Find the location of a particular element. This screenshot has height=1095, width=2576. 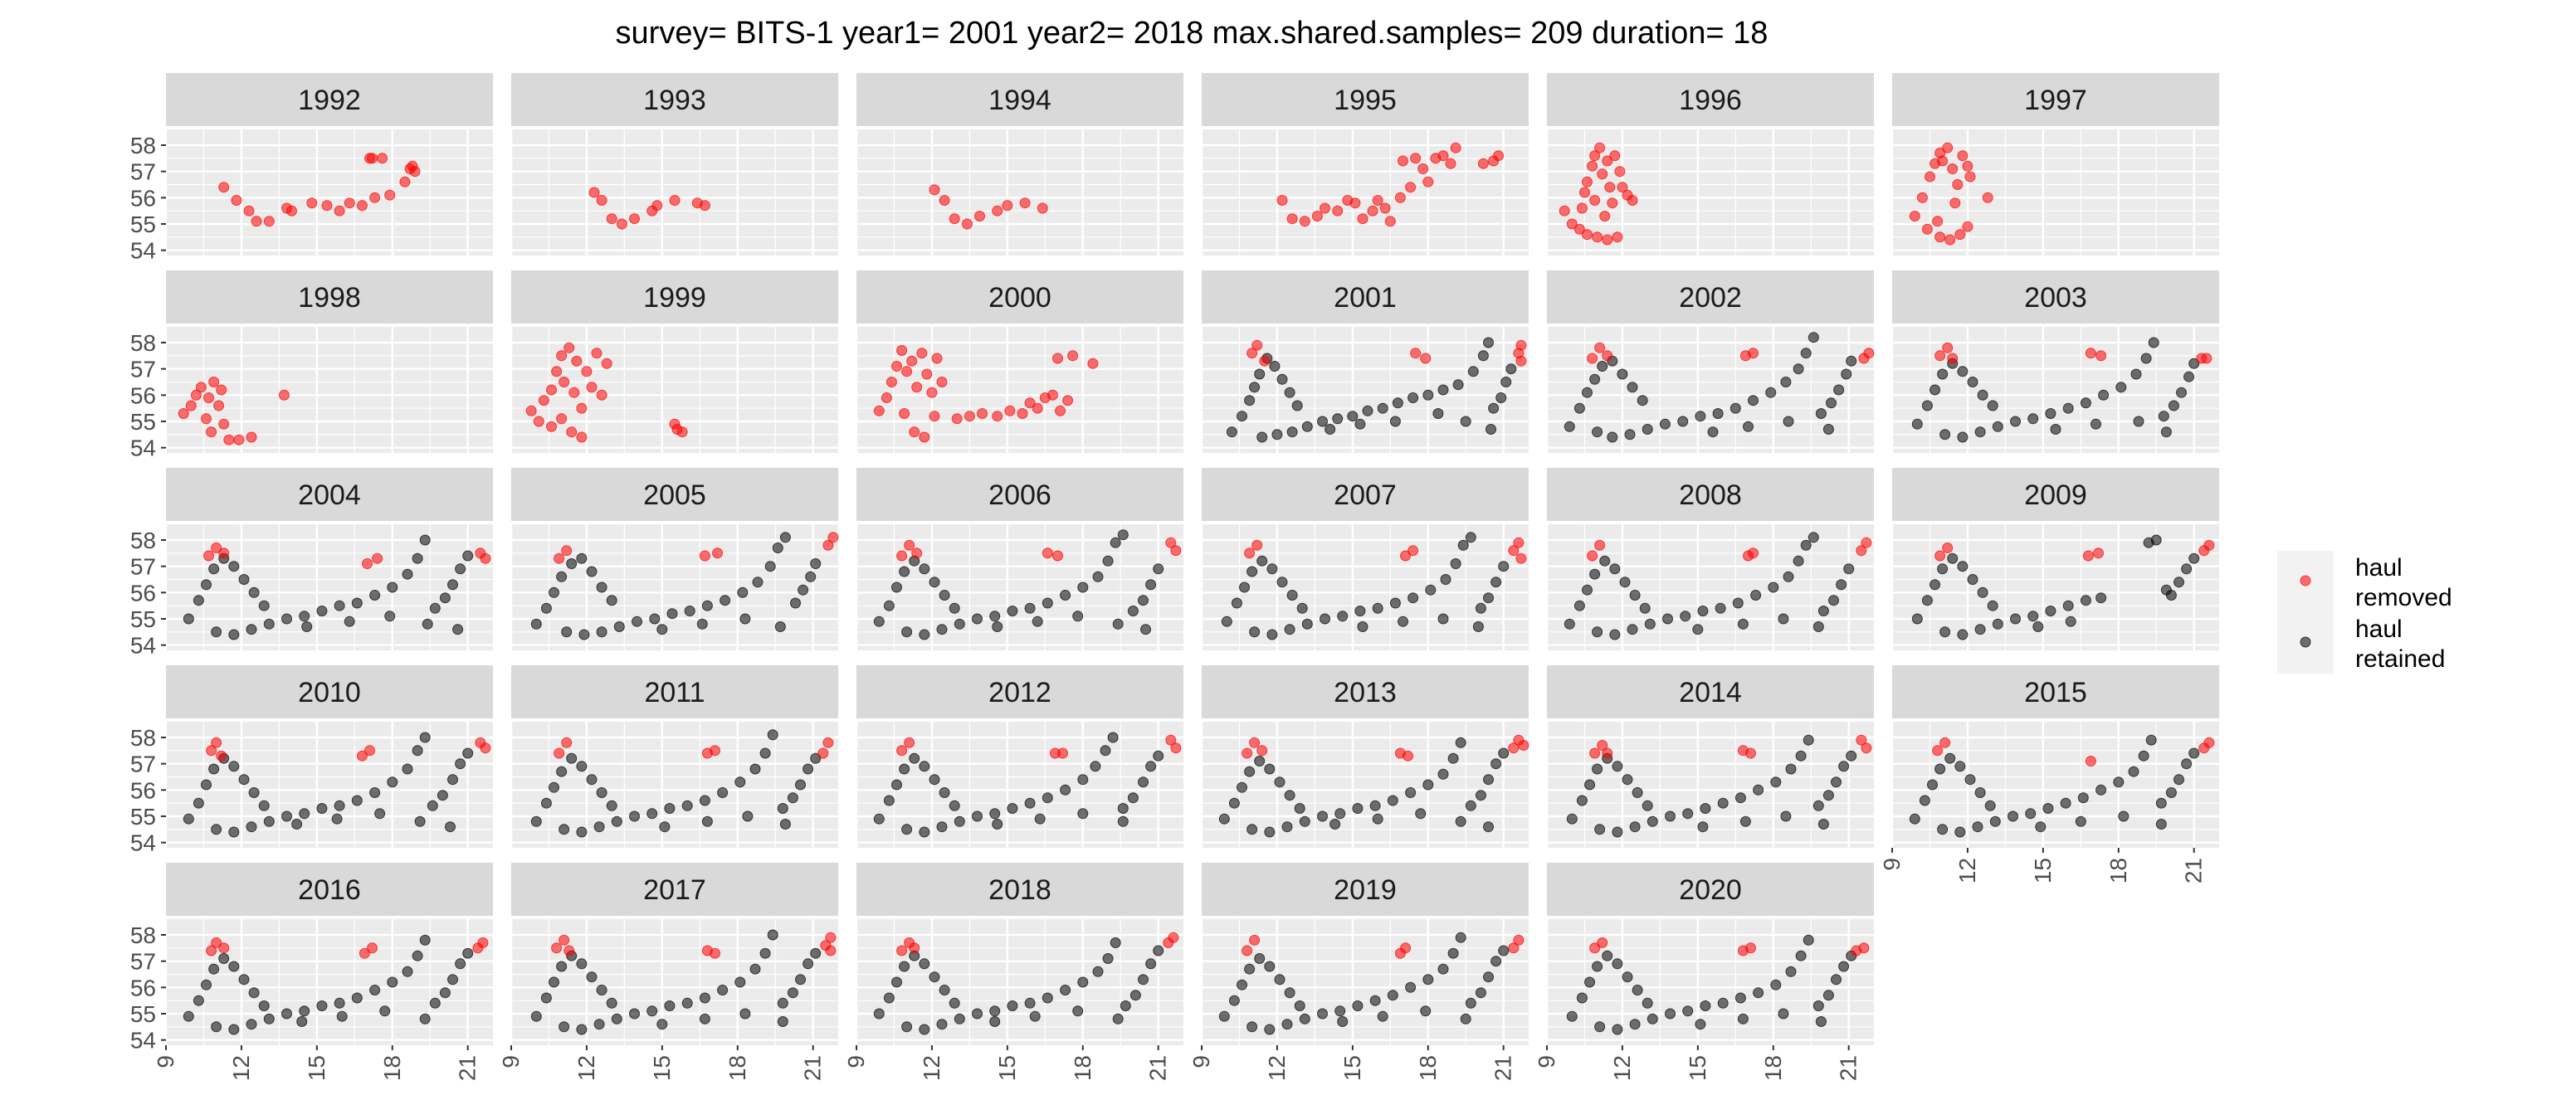

facet-strip-label: 1997 is located at coordinates (2056, 100).